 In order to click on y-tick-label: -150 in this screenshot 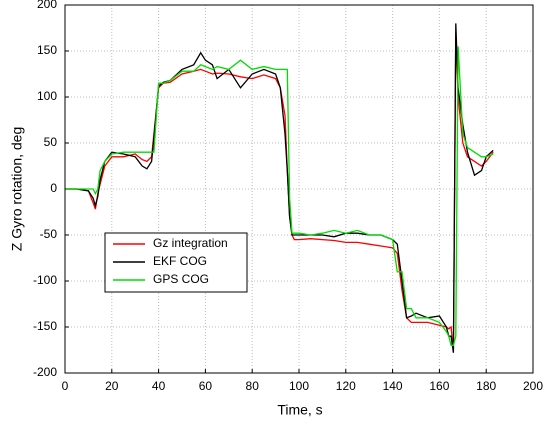, I will do `click(45, 326)`.